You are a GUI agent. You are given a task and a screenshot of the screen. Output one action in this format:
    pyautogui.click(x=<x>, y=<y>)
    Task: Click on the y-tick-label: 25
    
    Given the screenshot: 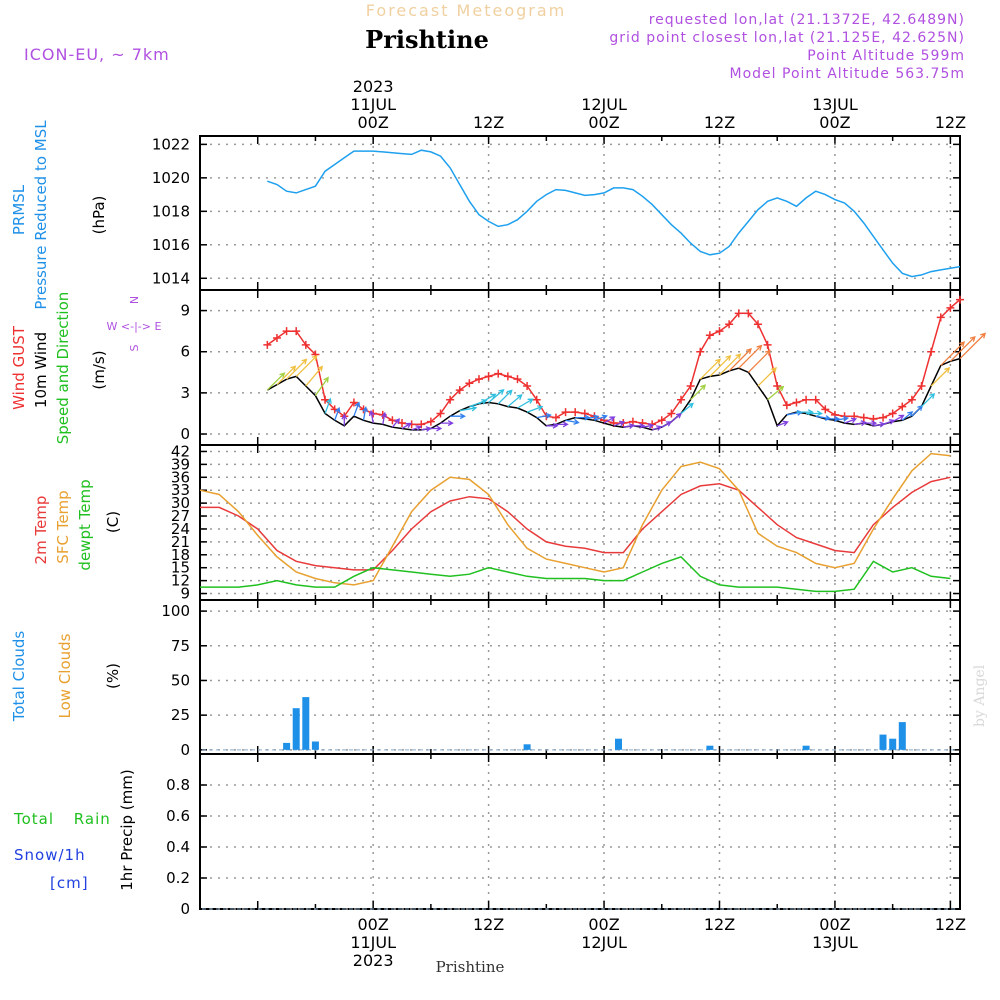 What is the action you would take?
    pyautogui.click(x=180, y=715)
    